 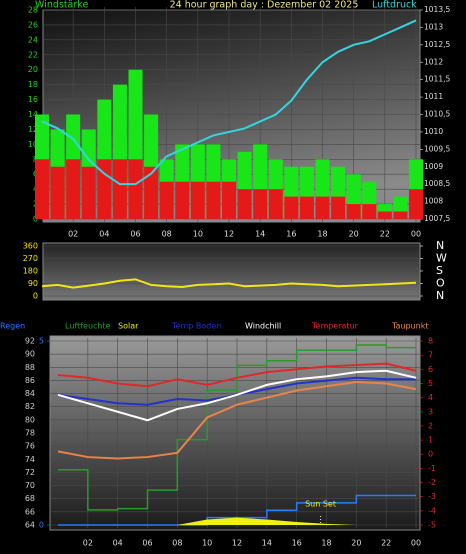 What do you see at coordinates (433, 166) in the screenshot?
I see `y2-tick-label: 1009` at bounding box center [433, 166].